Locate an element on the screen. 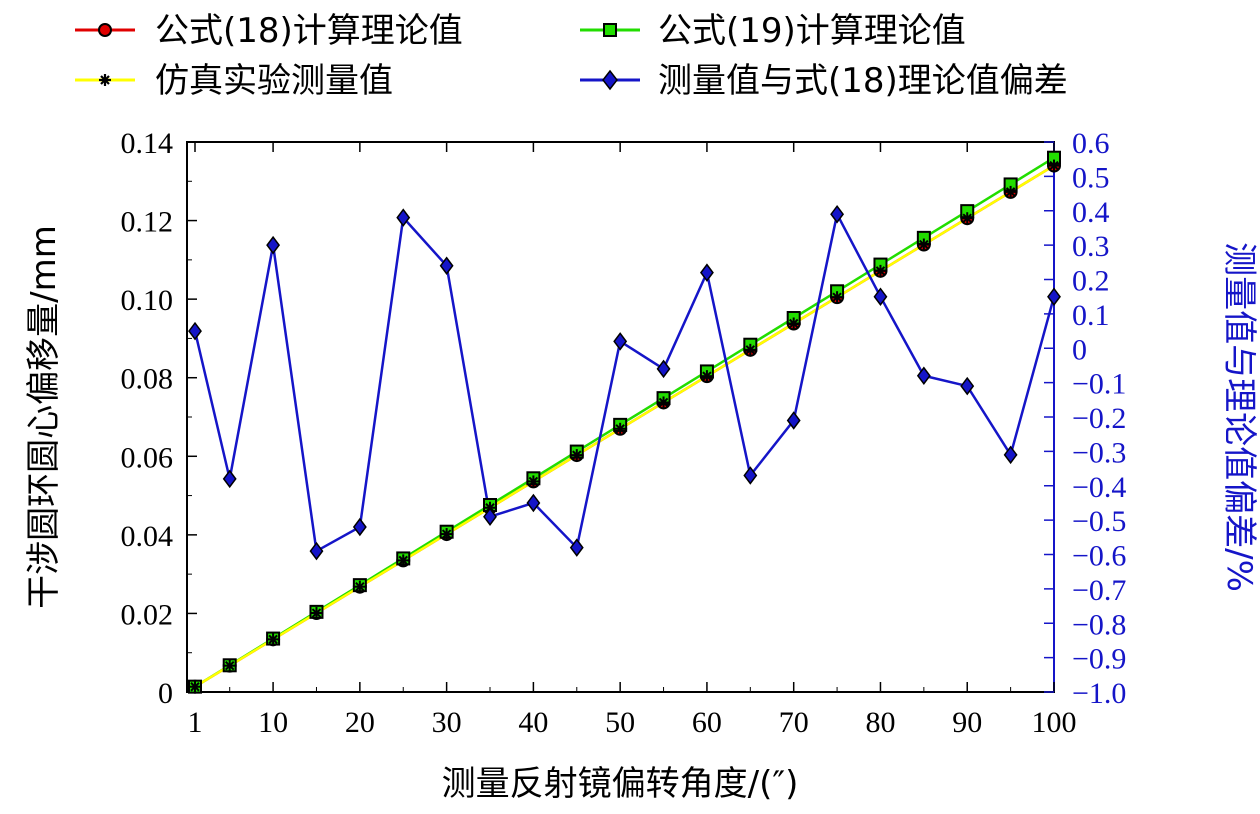 The height and width of the screenshot is (814, 1260). y-right-tick-label: −0.7 is located at coordinates (1099, 590).